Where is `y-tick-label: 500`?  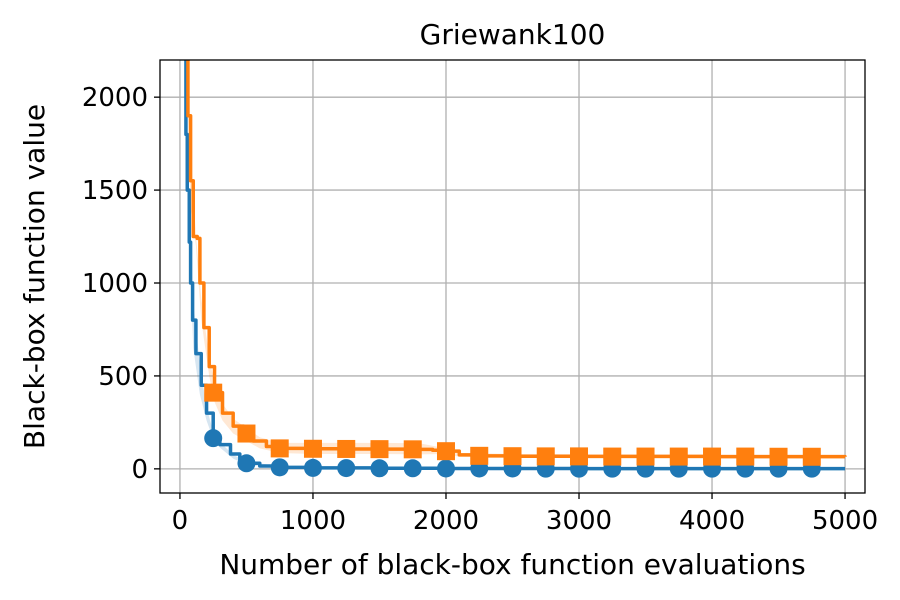
y-tick-label: 500 is located at coordinates (123, 377).